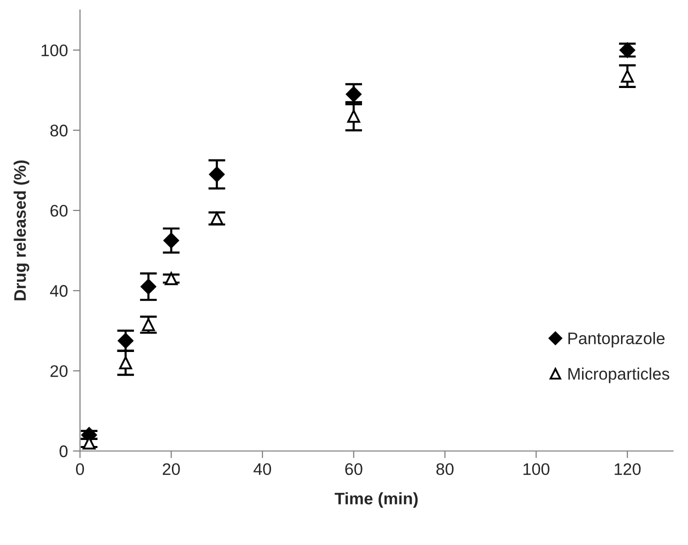 The width and height of the screenshot is (688, 545). What do you see at coordinates (59, 371) in the screenshot?
I see `y-tick-label: 20` at bounding box center [59, 371].